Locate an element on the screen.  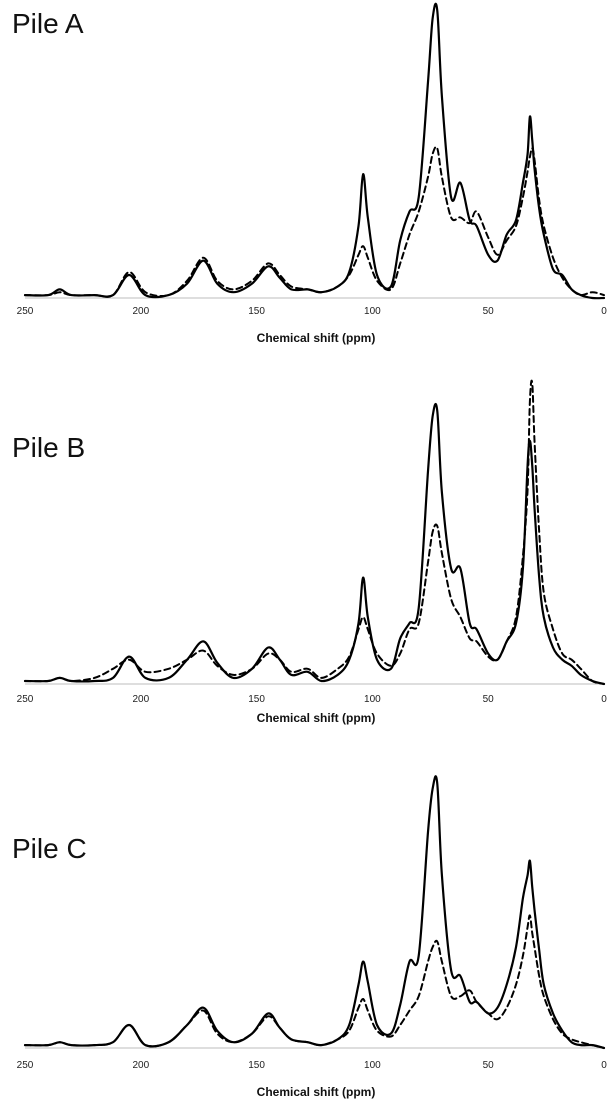
panel-title-pile-b: Pile B is located at coordinates (48, 447).